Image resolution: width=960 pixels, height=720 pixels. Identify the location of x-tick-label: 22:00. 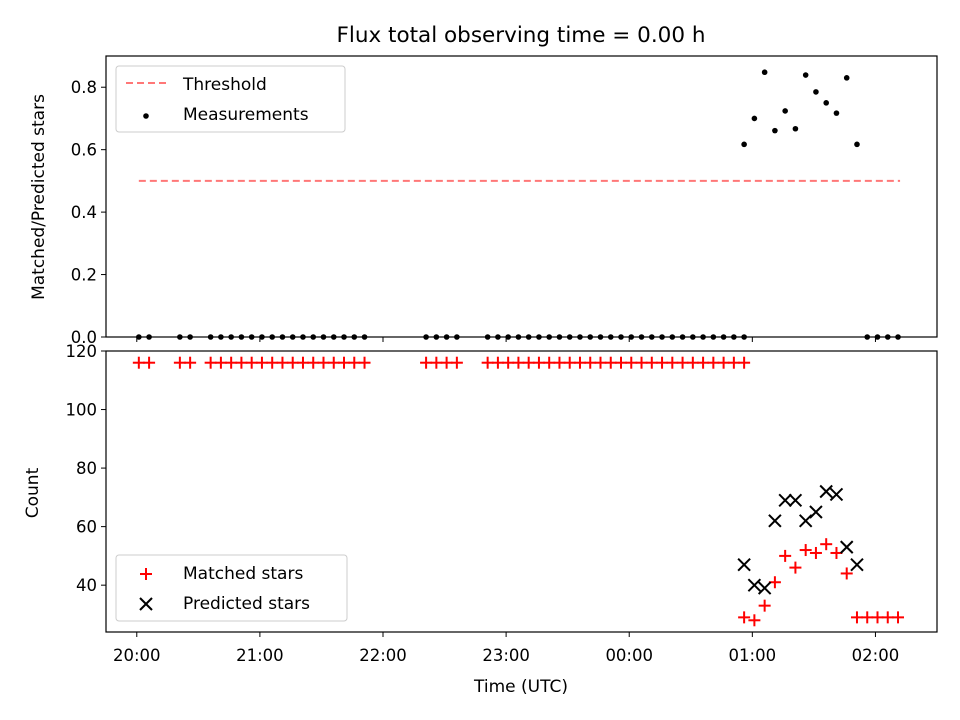
(383, 655).